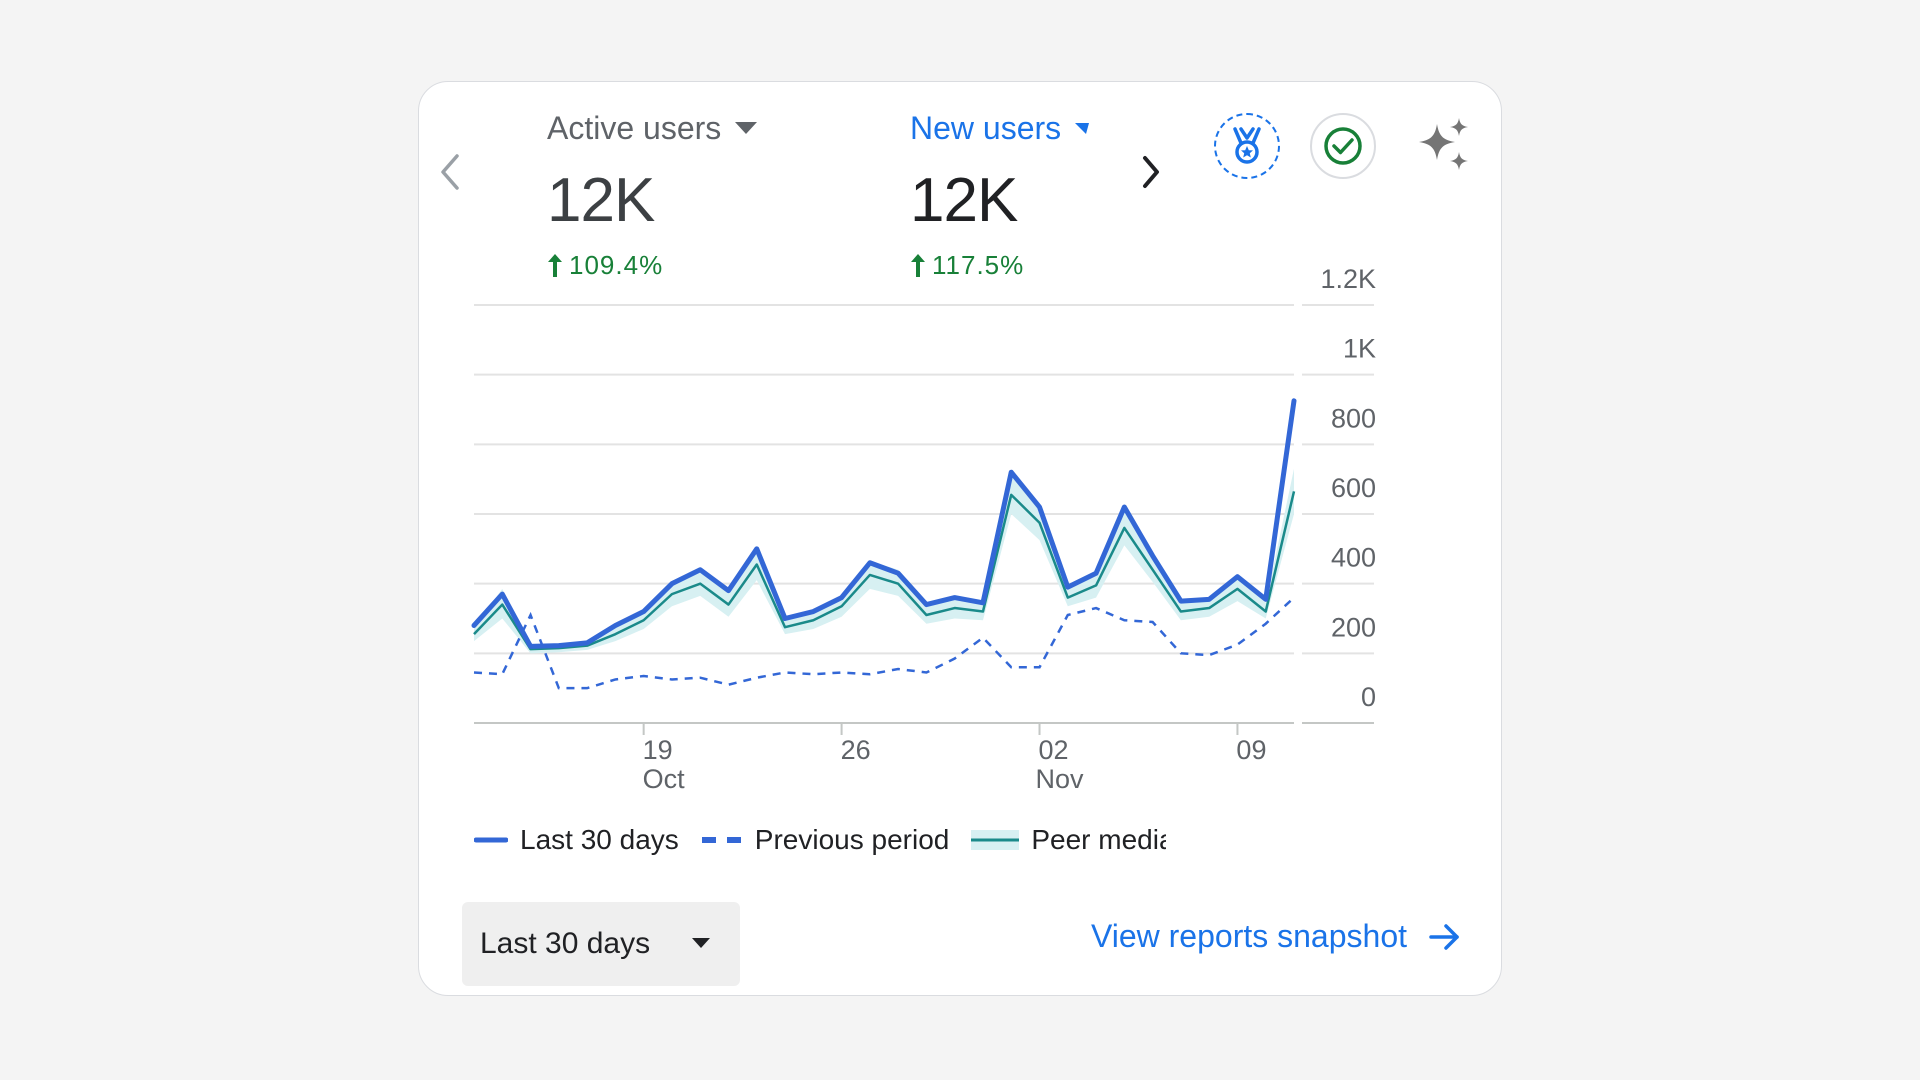  Describe the element at coordinates (995, 840) in the screenshot. I see `band-swatch-icon` at that location.